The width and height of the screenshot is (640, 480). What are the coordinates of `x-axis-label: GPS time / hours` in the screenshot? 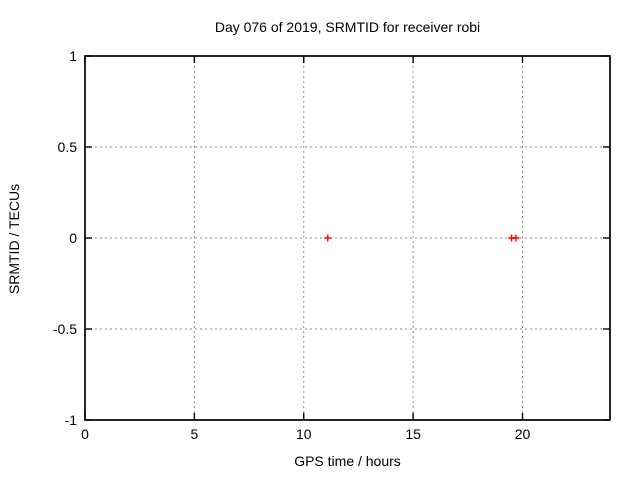 It's located at (347, 461).